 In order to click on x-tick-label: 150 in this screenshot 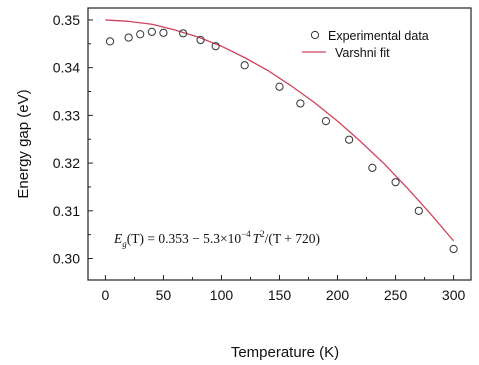, I will do `click(280, 295)`.